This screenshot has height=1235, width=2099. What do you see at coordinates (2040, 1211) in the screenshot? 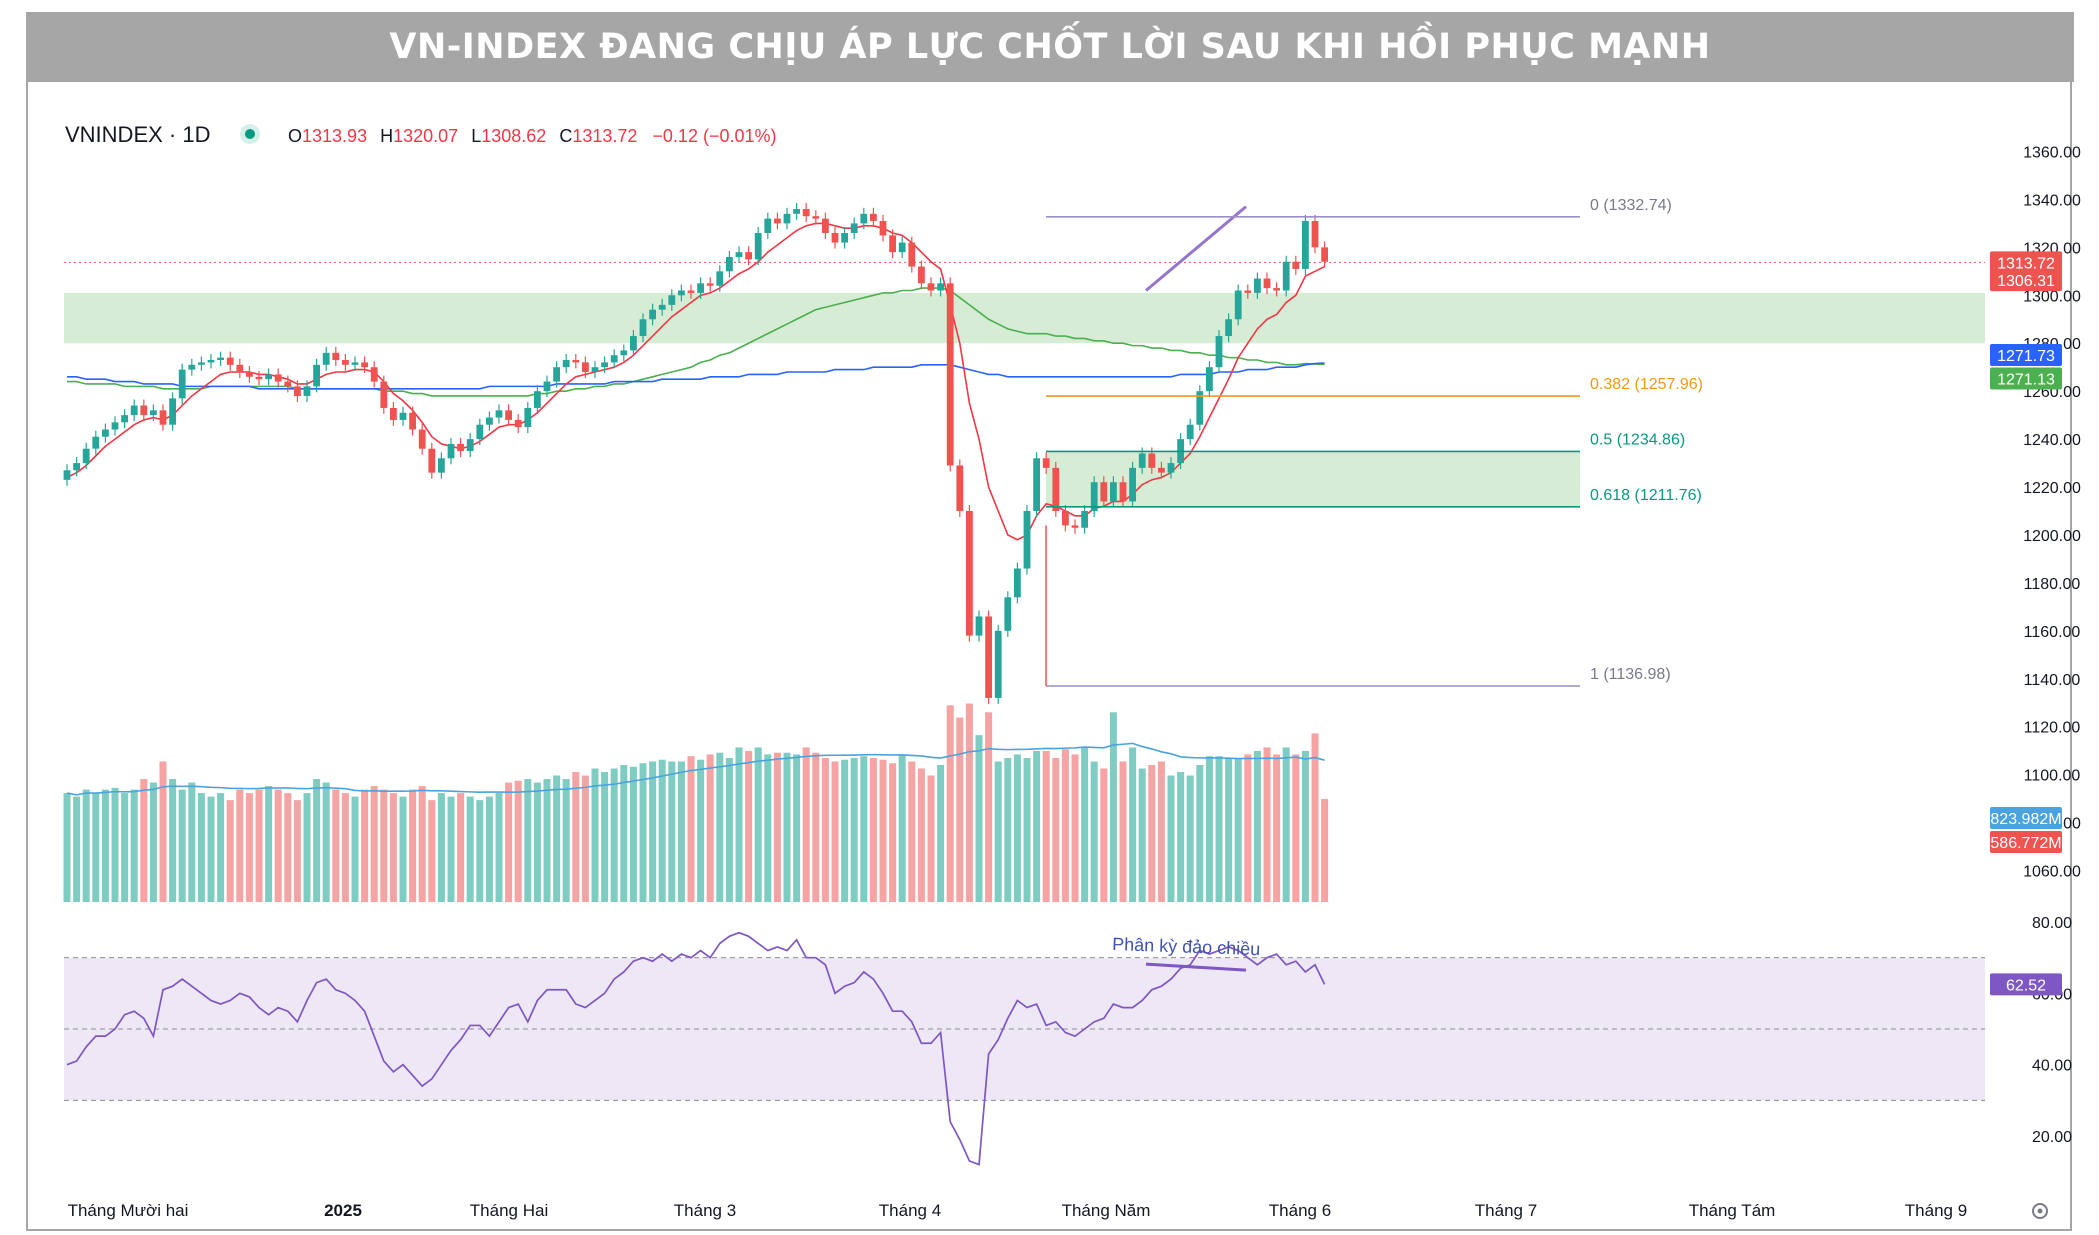
I see `settings-icon` at bounding box center [2040, 1211].